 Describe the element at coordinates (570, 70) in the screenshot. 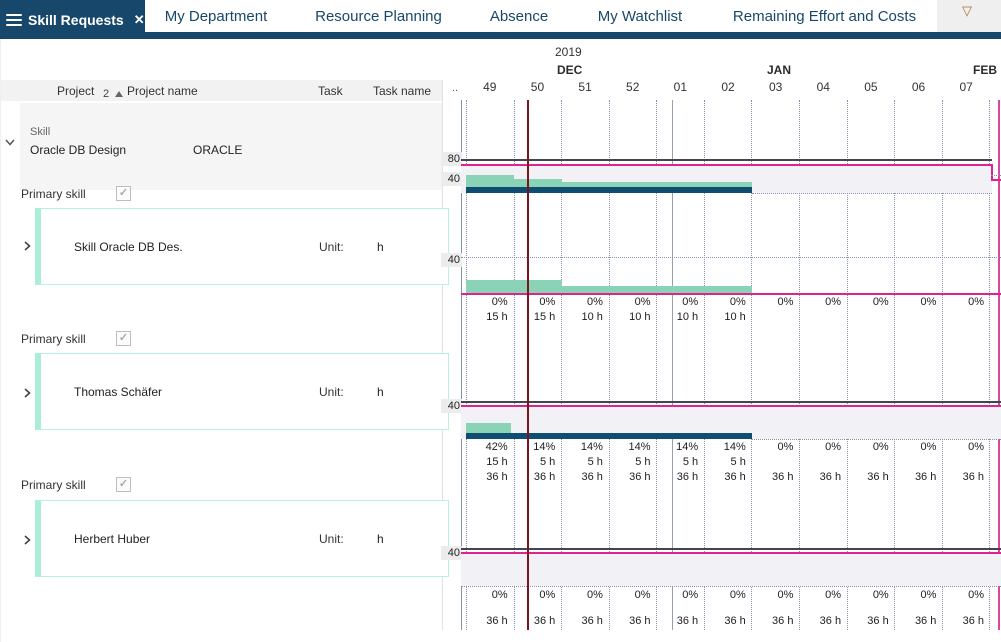

I see `month-label-dec: DEC` at that location.